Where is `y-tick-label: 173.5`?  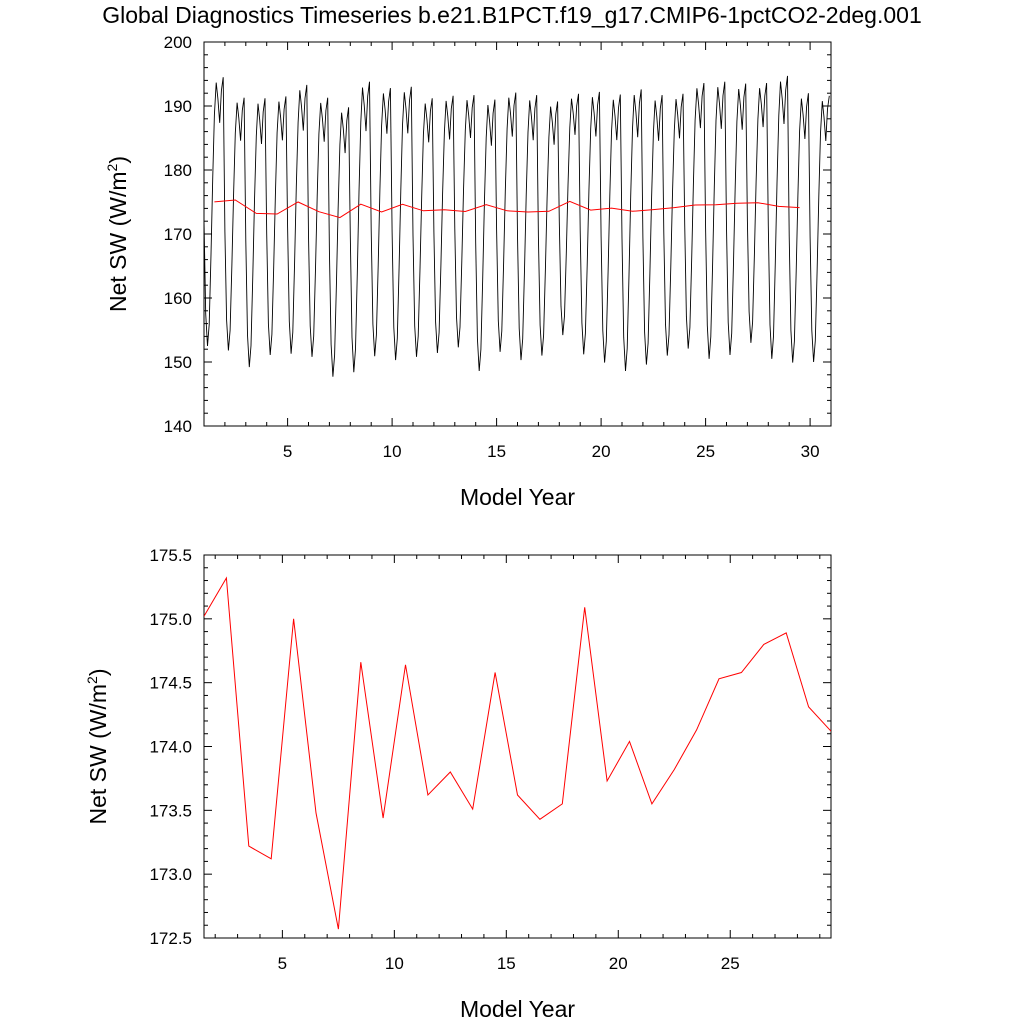 y-tick-label: 173.5 is located at coordinates (170, 810).